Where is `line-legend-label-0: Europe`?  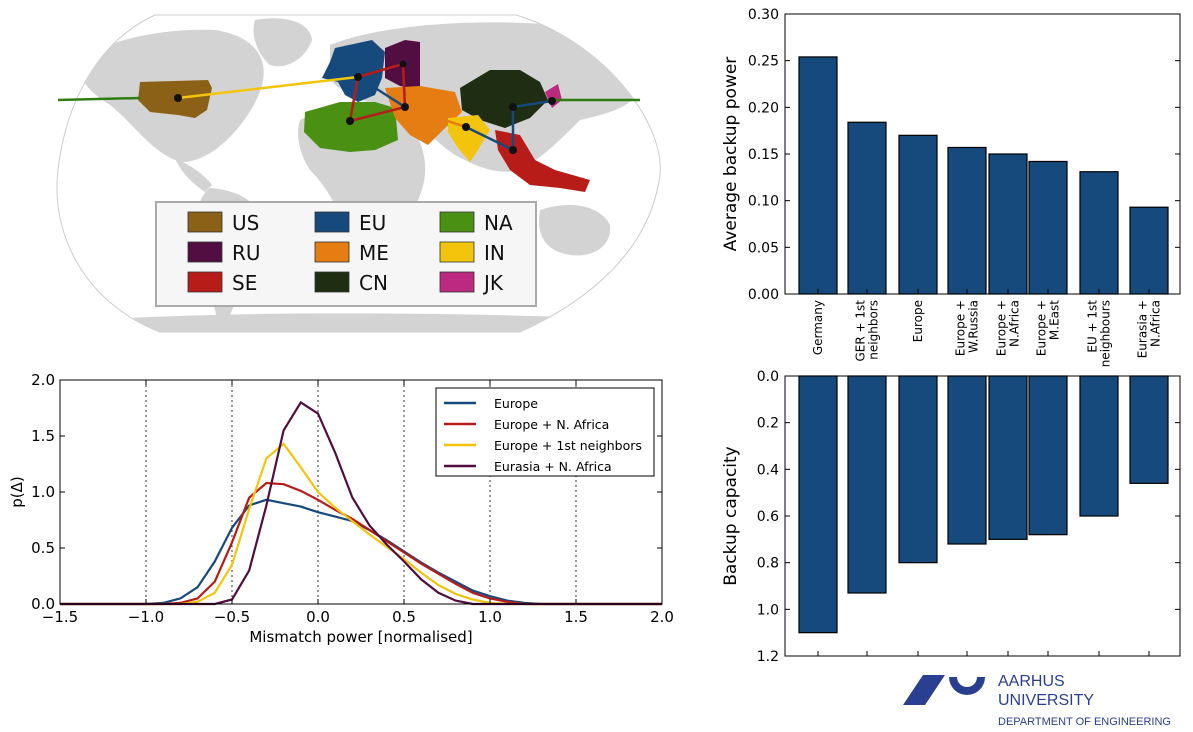
line-legend-label-0: Europe is located at coordinates (516, 403).